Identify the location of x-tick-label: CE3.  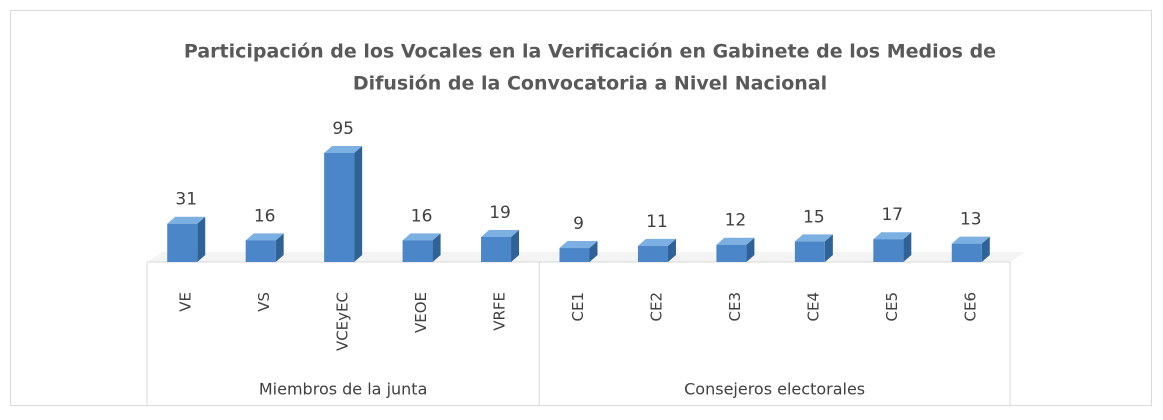
(735, 307).